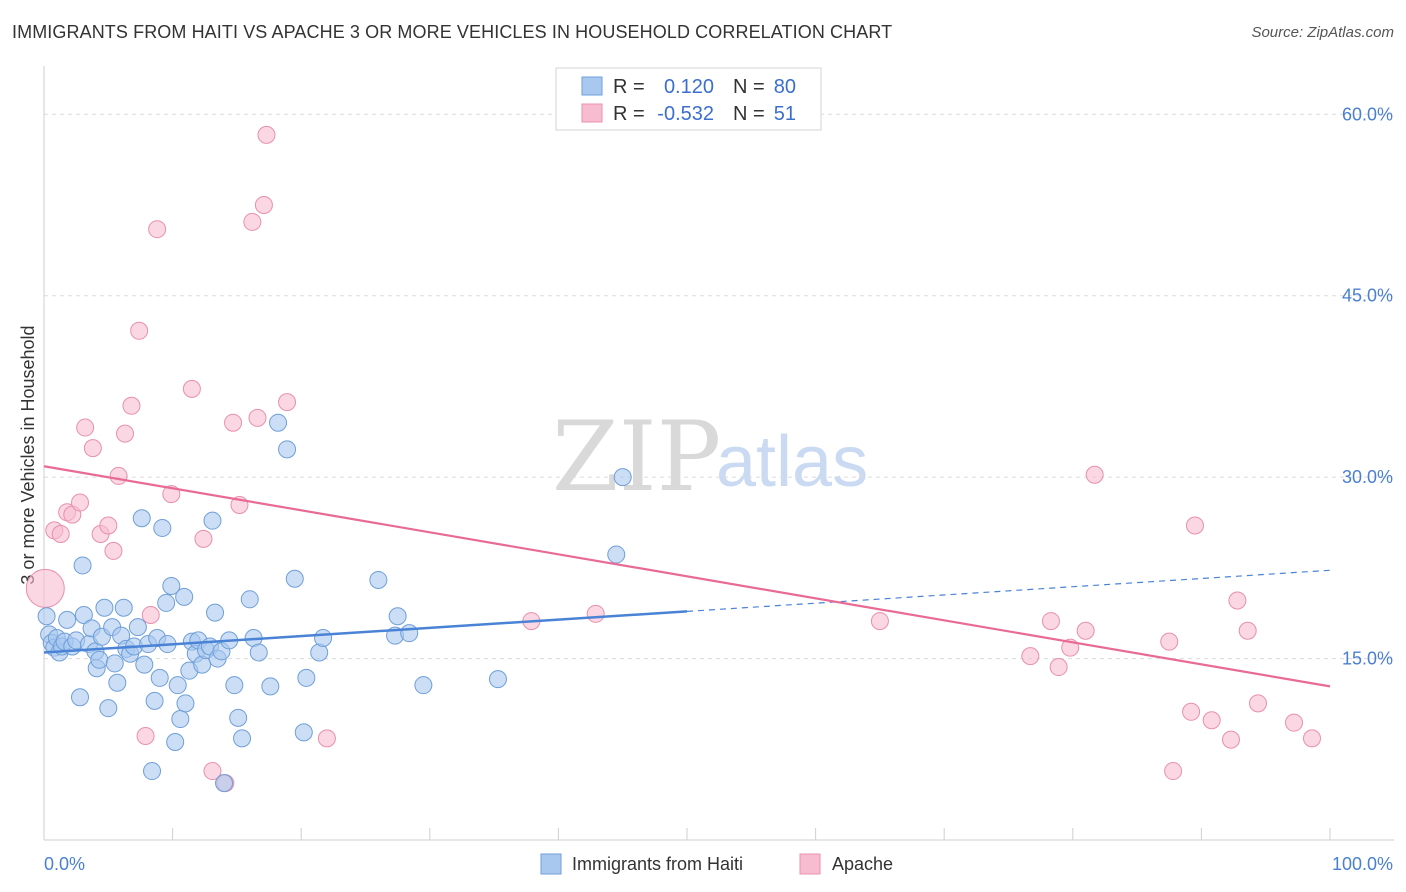 The height and width of the screenshot is (892, 1406). I want to click on bottom-legend-swatch-apache, so click(810, 864).